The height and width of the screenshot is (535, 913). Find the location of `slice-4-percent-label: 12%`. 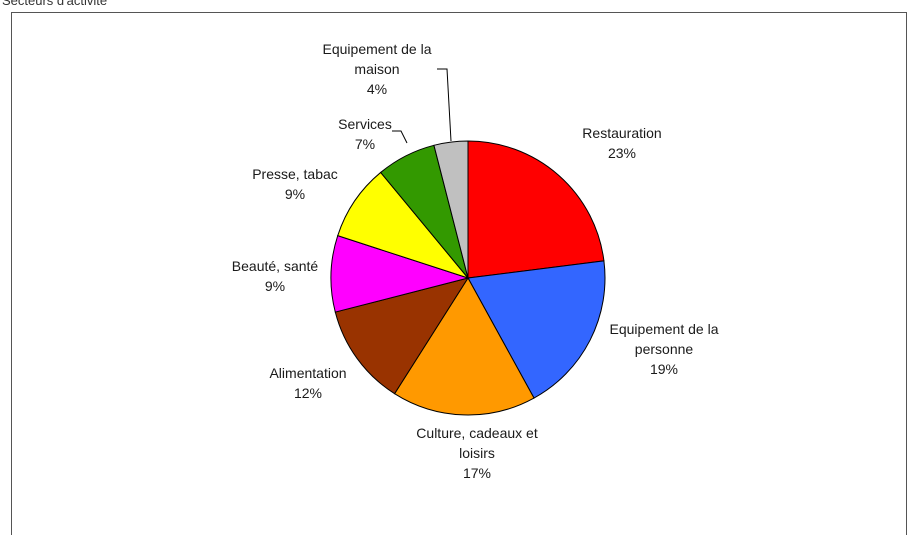

slice-4-percent-label: 12% is located at coordinates (308, 393).